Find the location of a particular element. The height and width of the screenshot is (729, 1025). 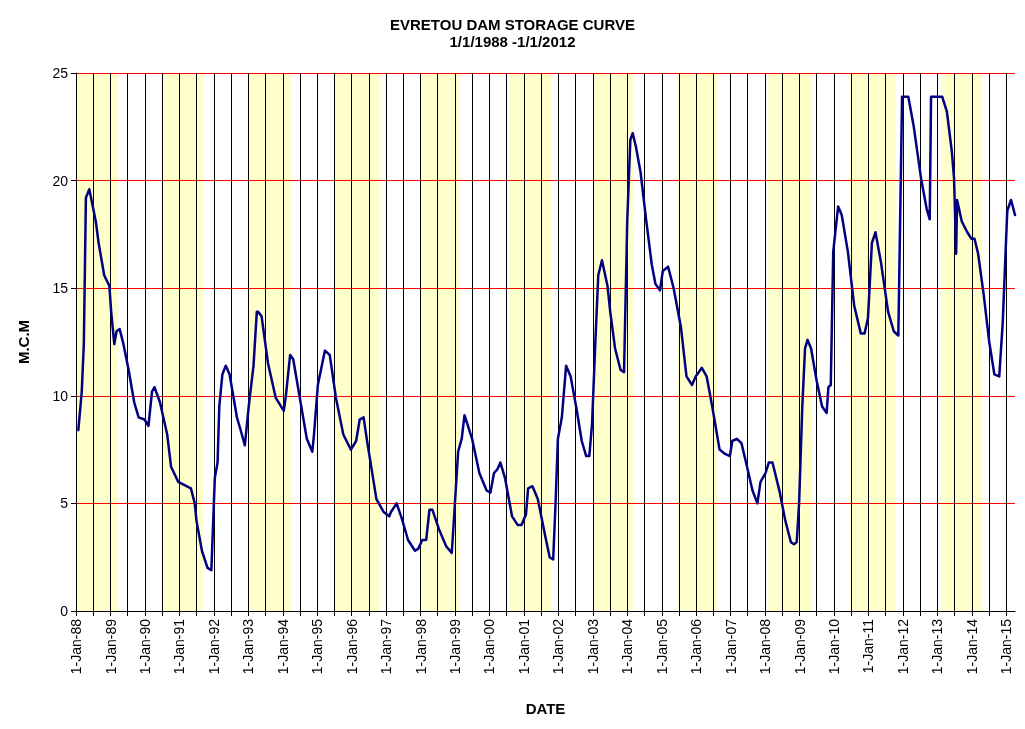

x-tick-label: 1-Jan-96 is located at coordinates (351, 646).